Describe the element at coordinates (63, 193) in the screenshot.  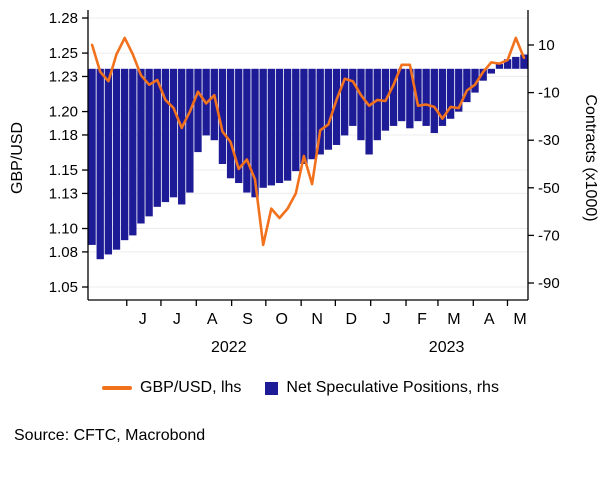
I see `svg-text: 1.13` at that location.